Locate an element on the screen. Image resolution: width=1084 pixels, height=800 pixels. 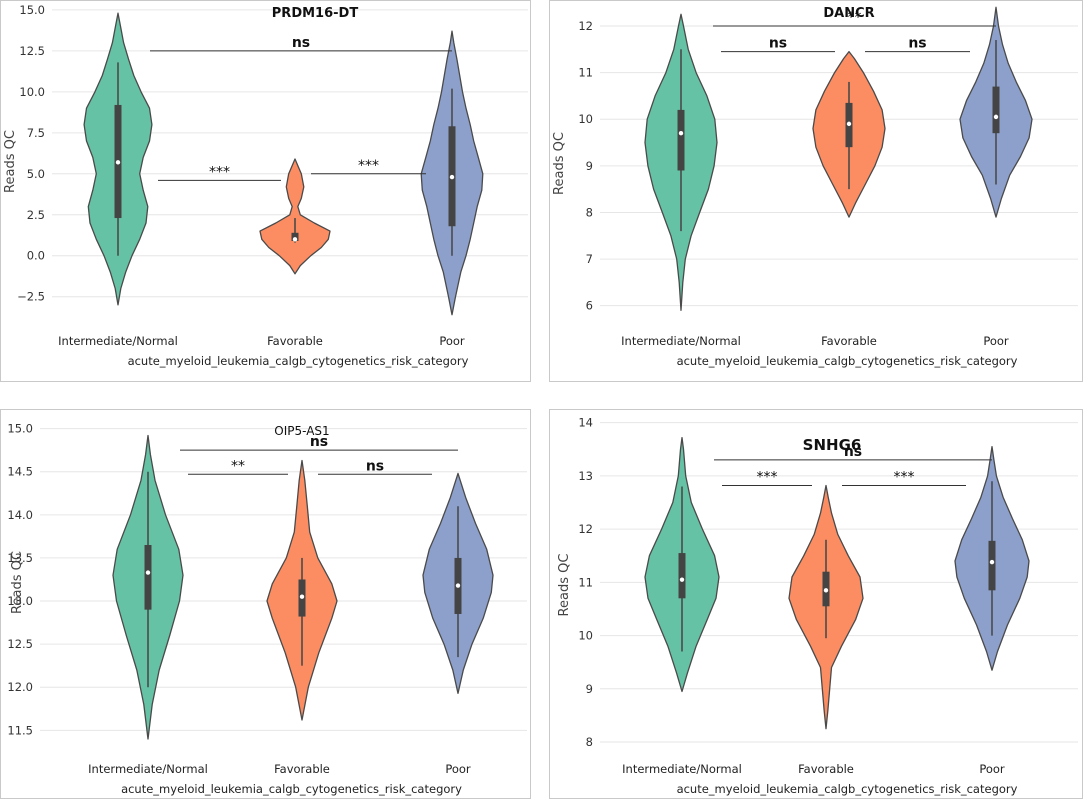
y-tick-label: 13 is located at coordinates (585, 476).